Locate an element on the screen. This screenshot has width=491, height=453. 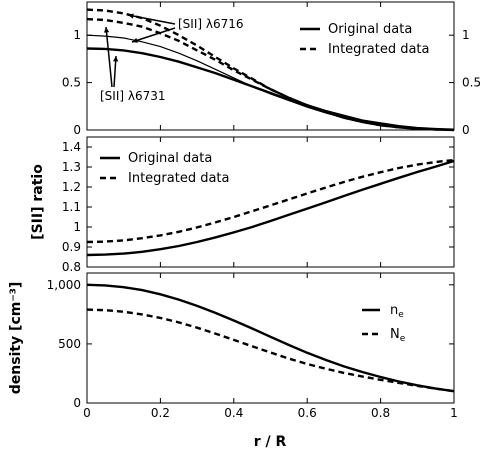
y-tick-label: 1.3 is located at coordinates (71, 167).